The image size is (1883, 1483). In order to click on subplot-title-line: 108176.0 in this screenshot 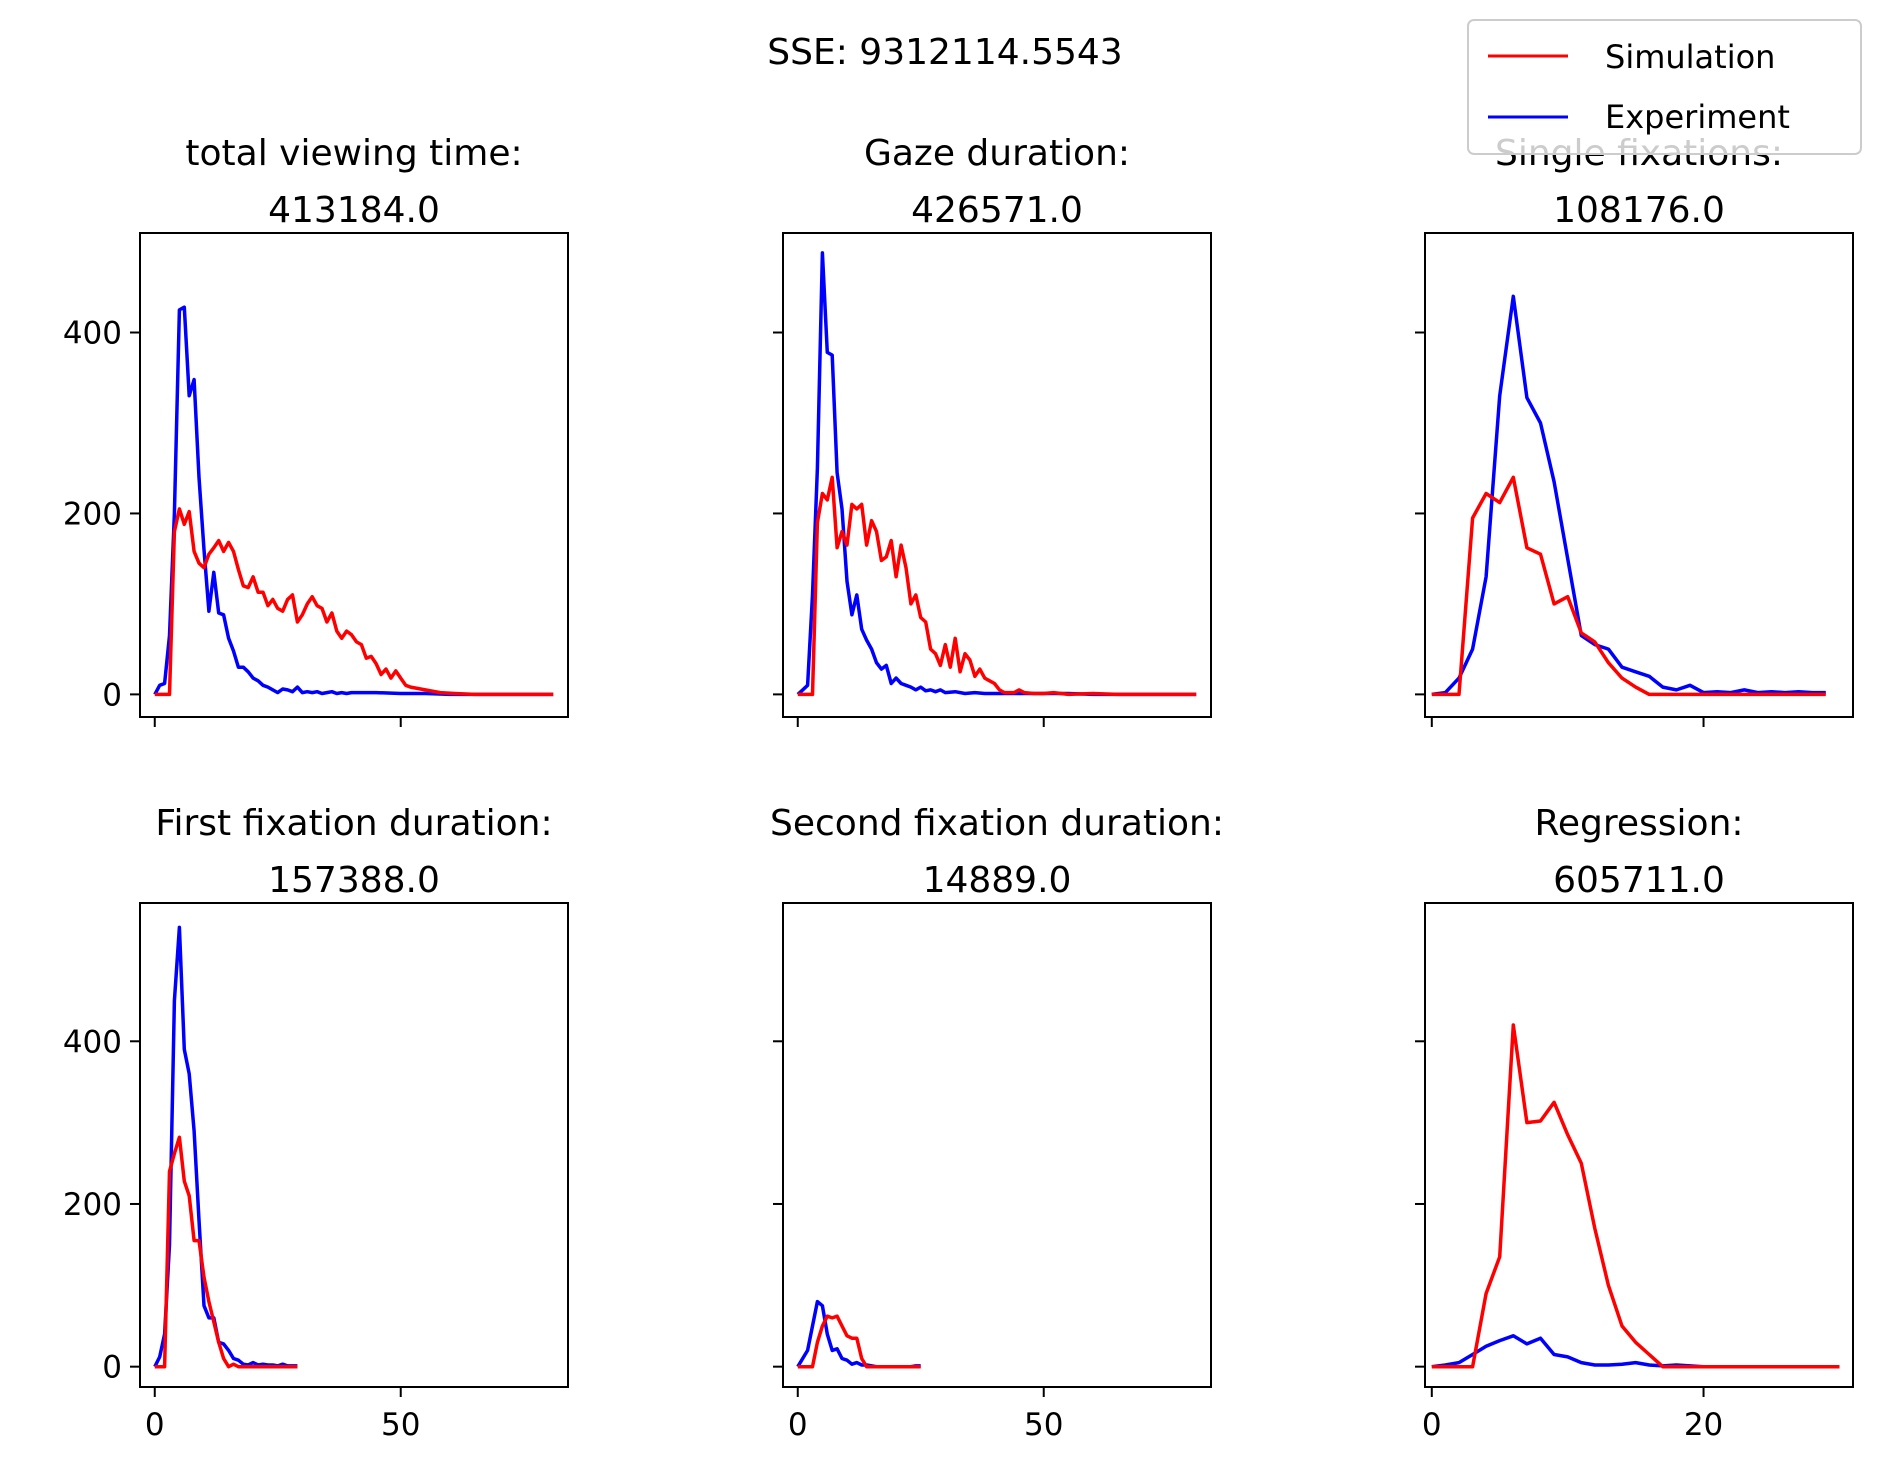, I will do `click(1639, 210)`.